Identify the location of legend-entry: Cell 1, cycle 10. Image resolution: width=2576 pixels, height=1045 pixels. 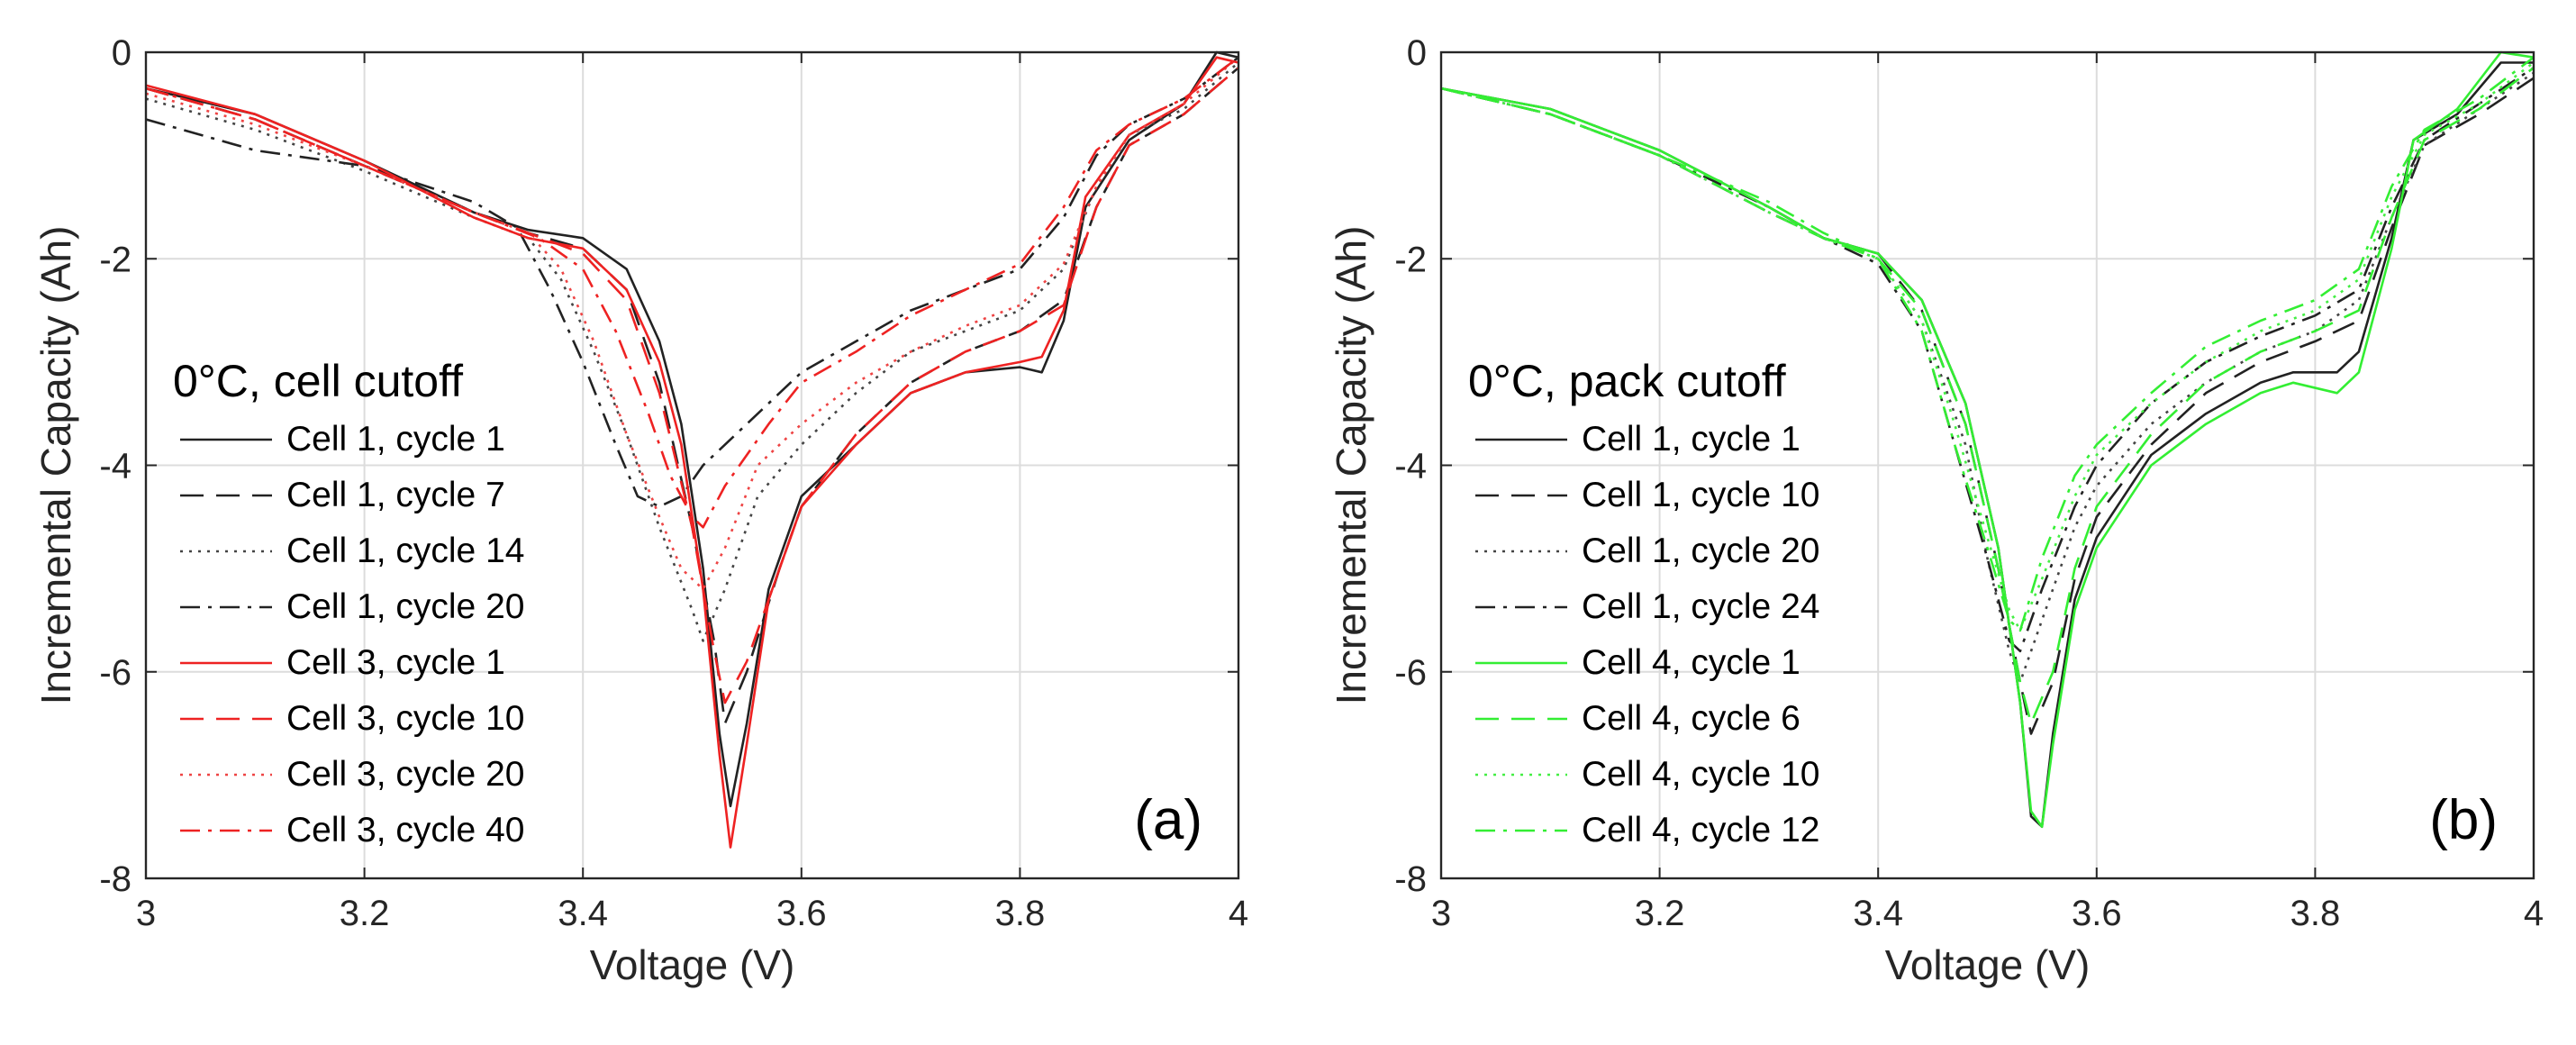
(1701, 495).